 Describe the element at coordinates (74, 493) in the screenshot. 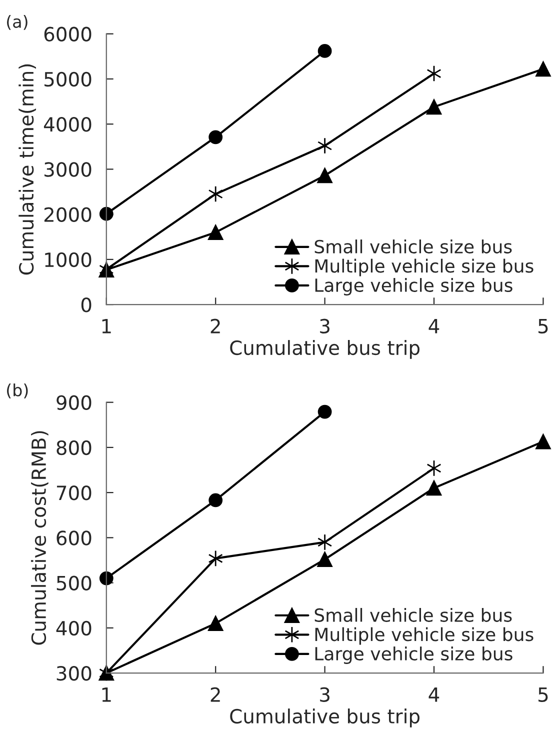

I see `y-tick-label: 700` at that location.